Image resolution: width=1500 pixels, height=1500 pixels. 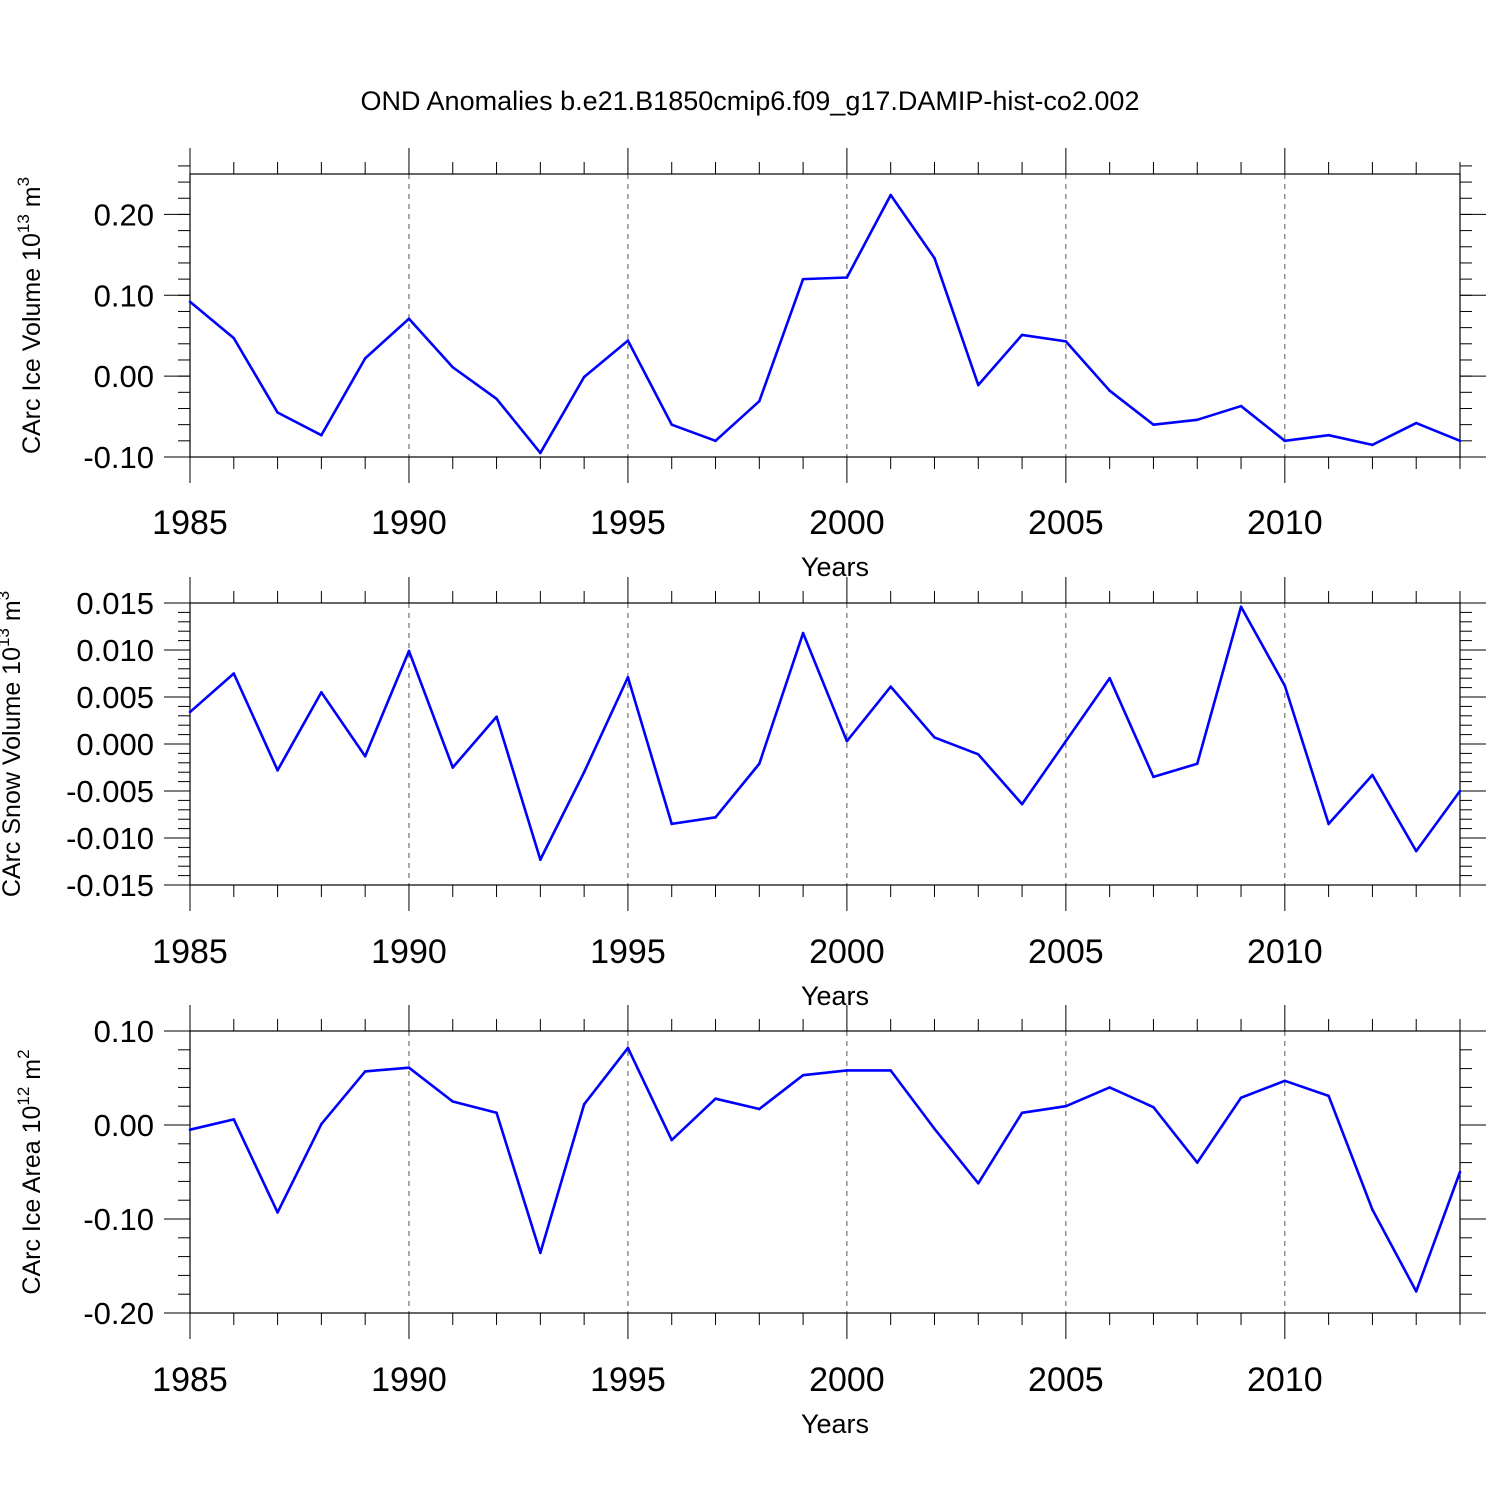 I want to click on x-tick-label: 1995, so click(x=628, y=952).